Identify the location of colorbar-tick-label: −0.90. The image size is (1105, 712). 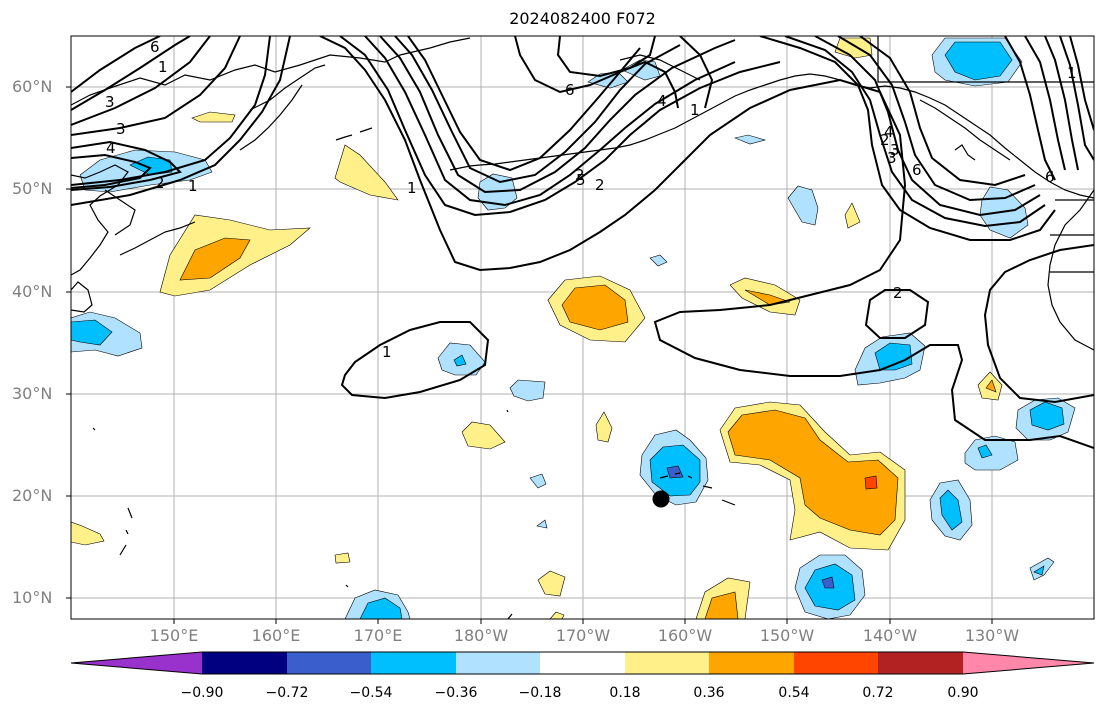
(202, 693).